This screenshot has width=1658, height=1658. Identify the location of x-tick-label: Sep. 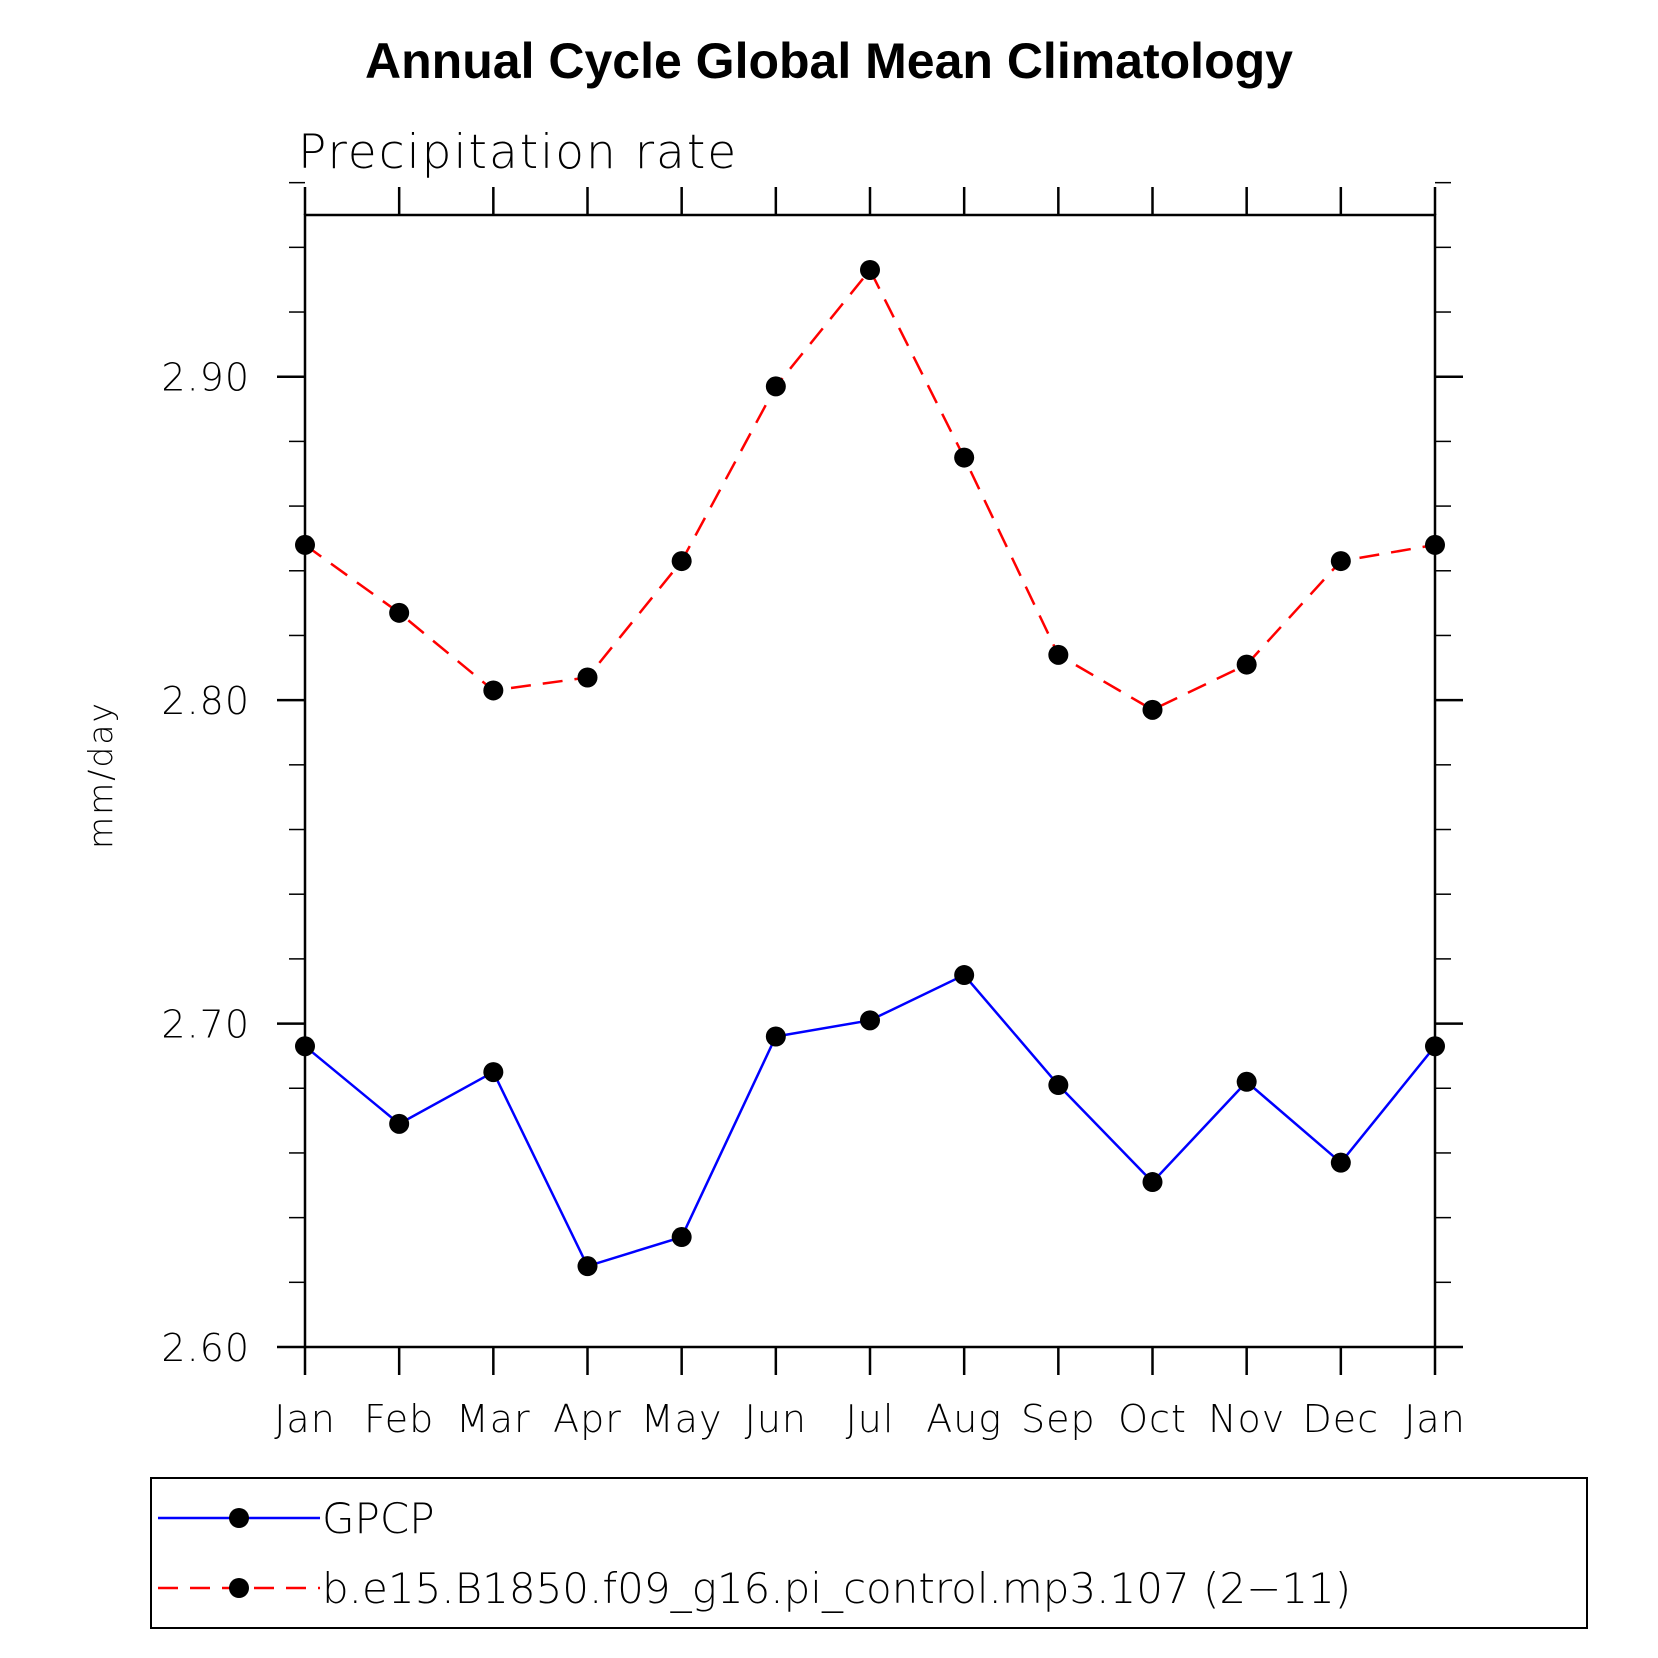
(1058, 1419).